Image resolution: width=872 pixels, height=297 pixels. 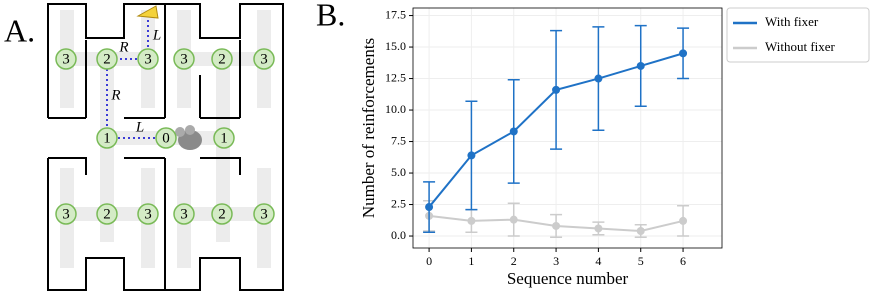 What do you see at coordinates (395, 46) in the screenshot?
I see `y-tick-label: 15.0` at bounding box center [395, 46].